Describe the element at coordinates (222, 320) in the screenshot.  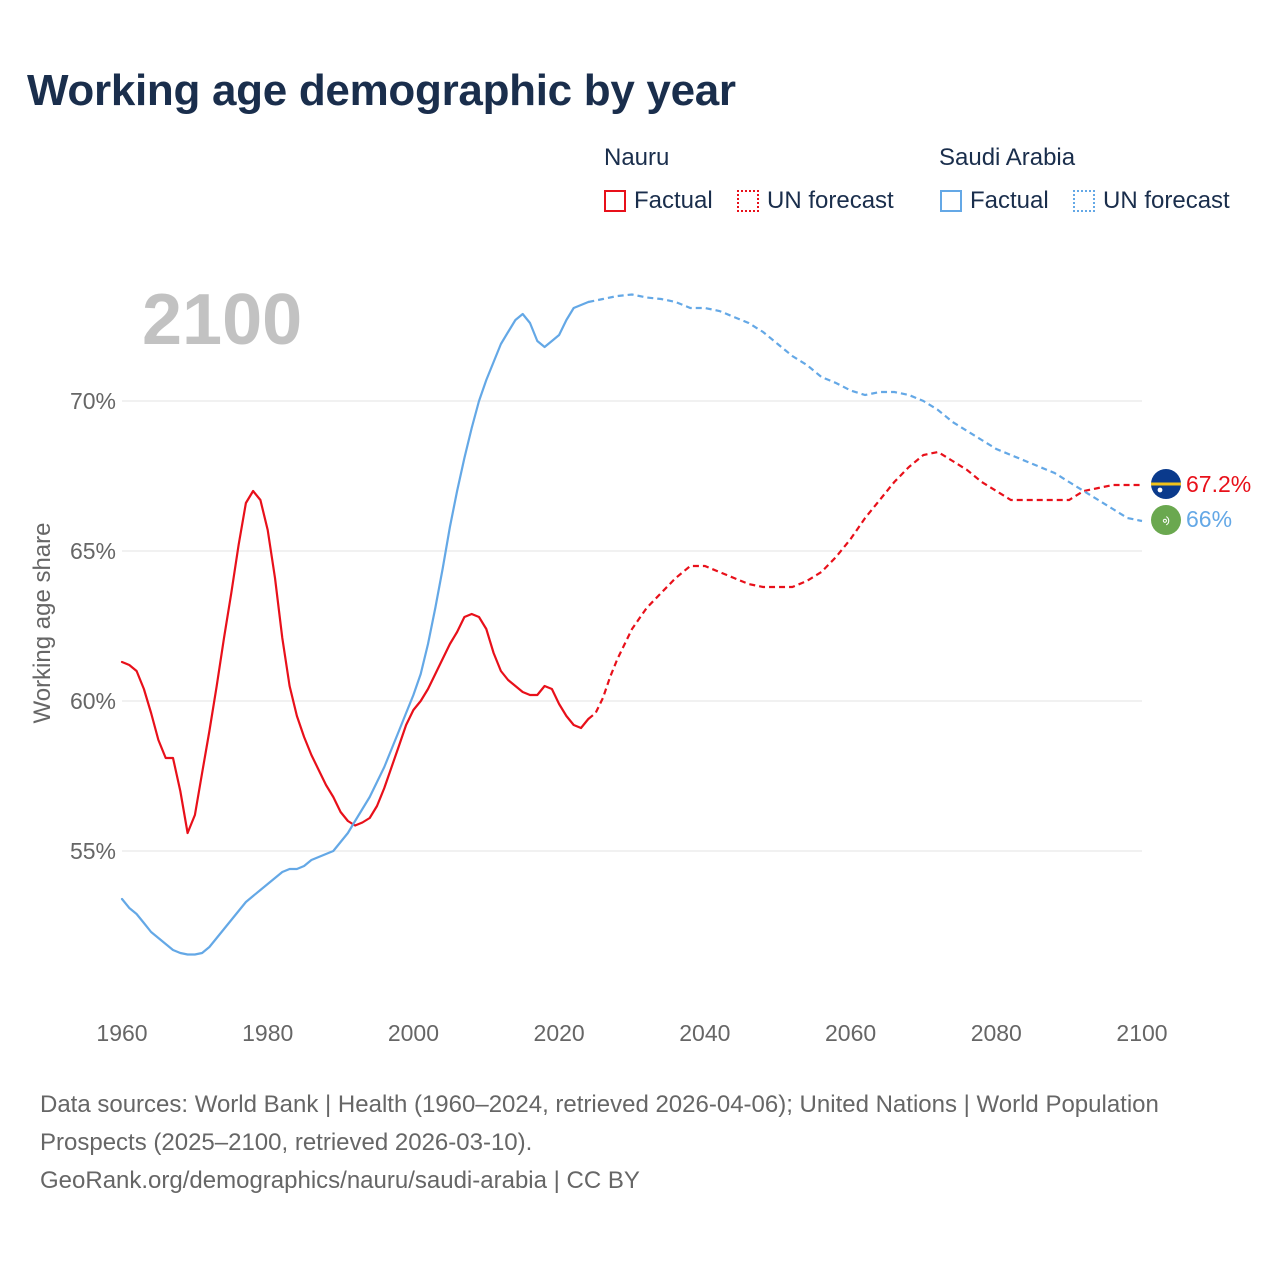
I see `year-overlay: 2100` at that location.